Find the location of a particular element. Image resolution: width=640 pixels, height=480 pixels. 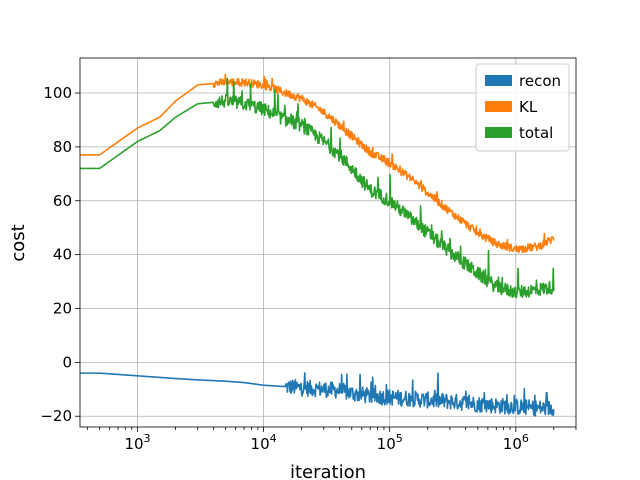

legend-label-total: total is located at coordinates (536, 133).